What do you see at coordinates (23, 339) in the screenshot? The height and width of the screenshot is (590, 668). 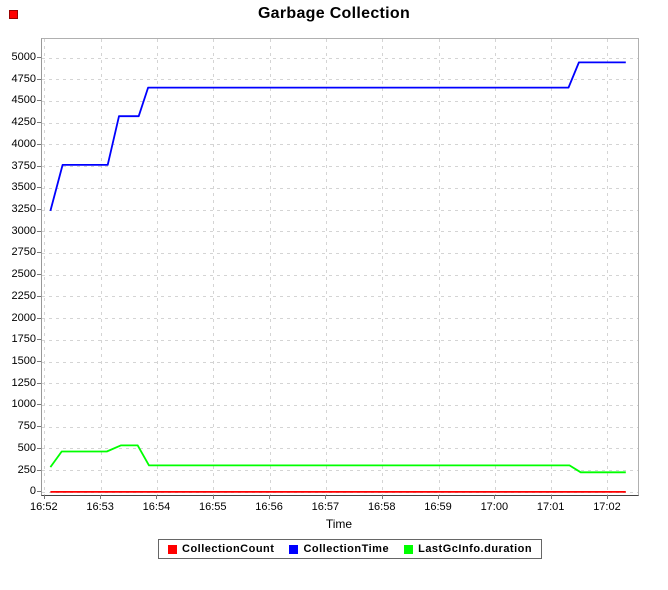 I see `y-tick-label: 1750` at bounding box center [23, 339].